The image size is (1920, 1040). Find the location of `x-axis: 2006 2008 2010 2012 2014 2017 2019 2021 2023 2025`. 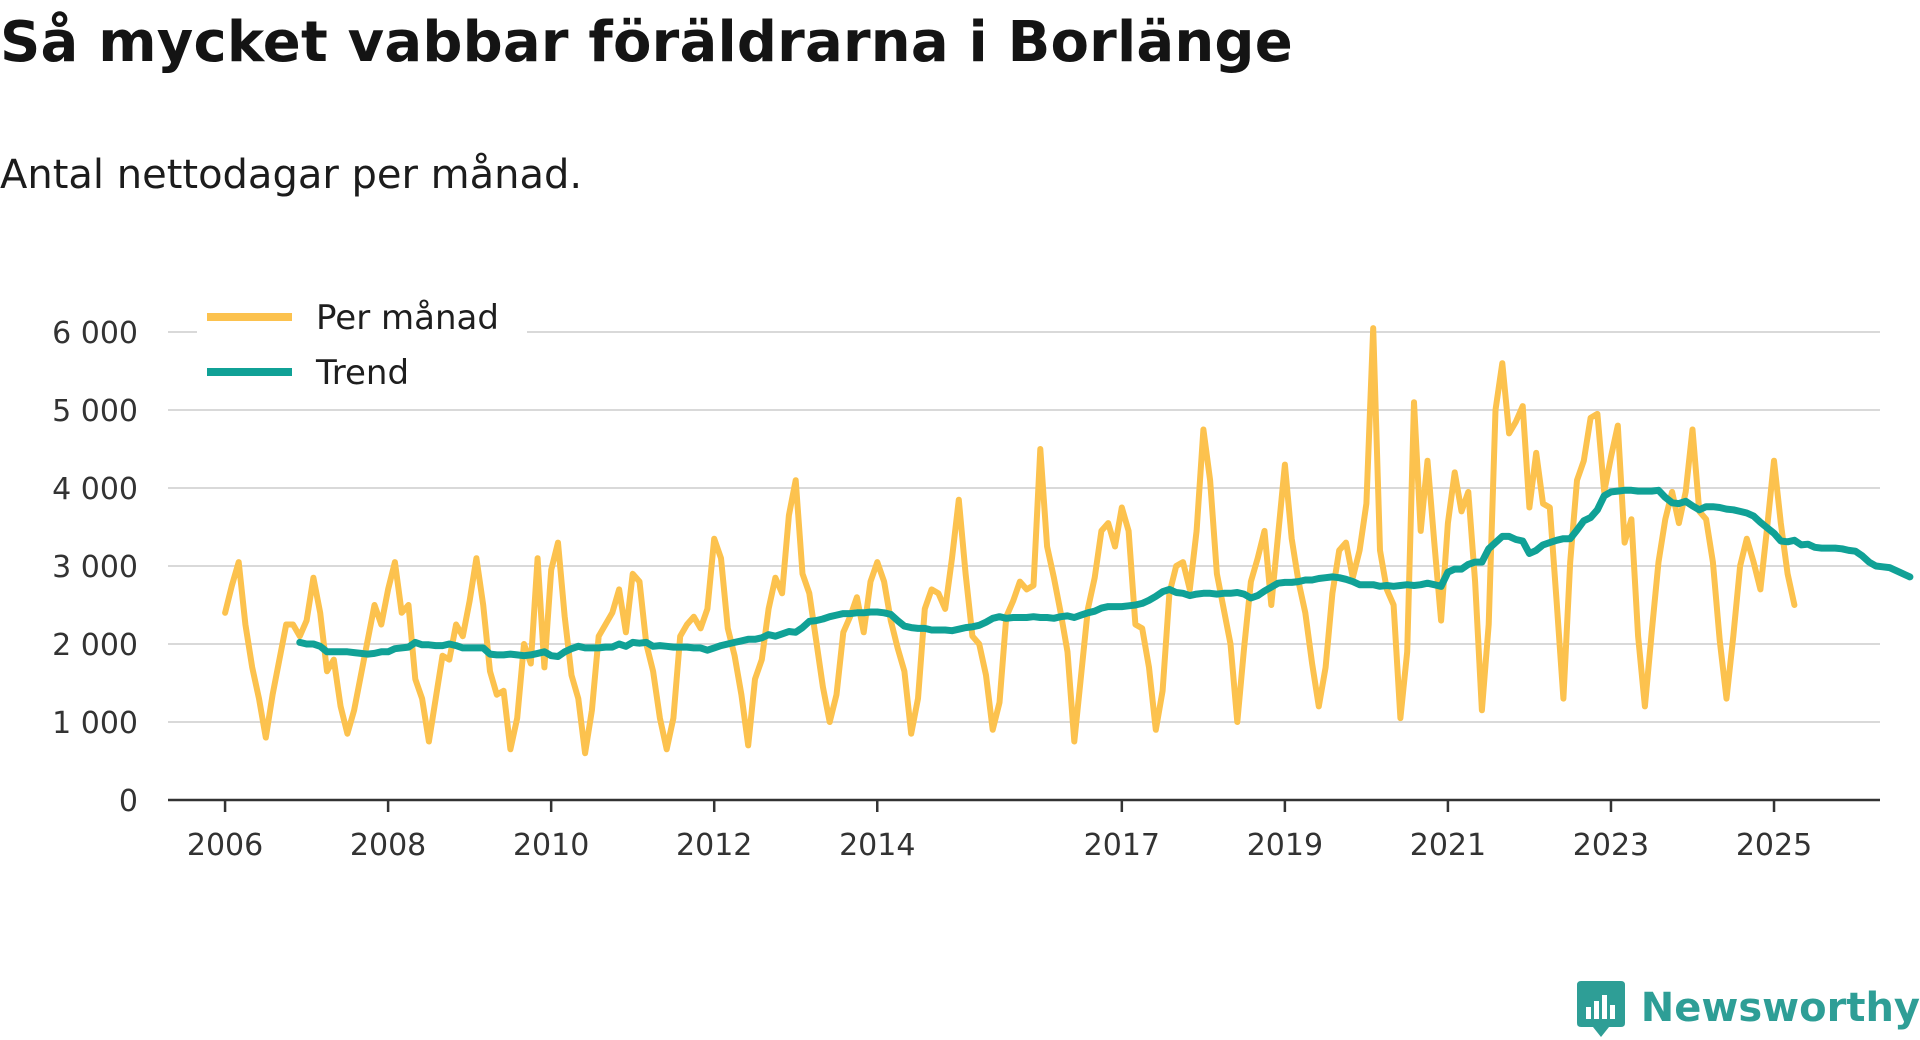

x-axis: 2006 2008 2010 2012 2014 2017 2019 2021 2023 2025 is located at coordinates (1024, 830).